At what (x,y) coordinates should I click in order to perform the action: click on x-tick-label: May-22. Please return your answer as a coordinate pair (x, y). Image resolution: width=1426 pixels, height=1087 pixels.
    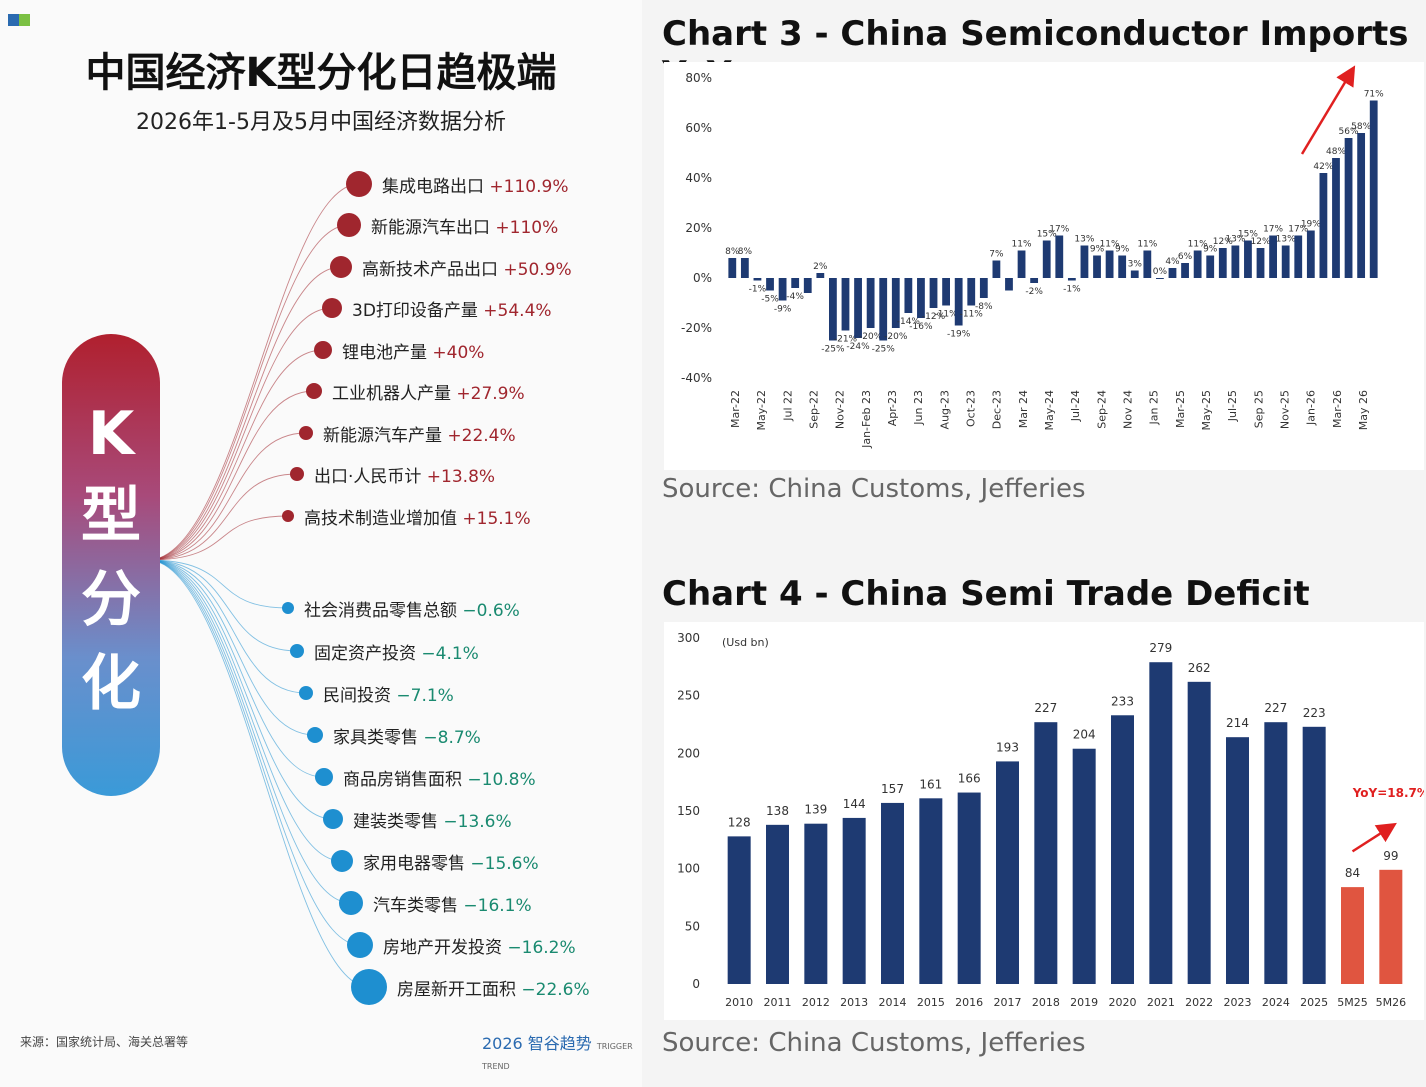
    Looking at the image, I should click on (761, 410).